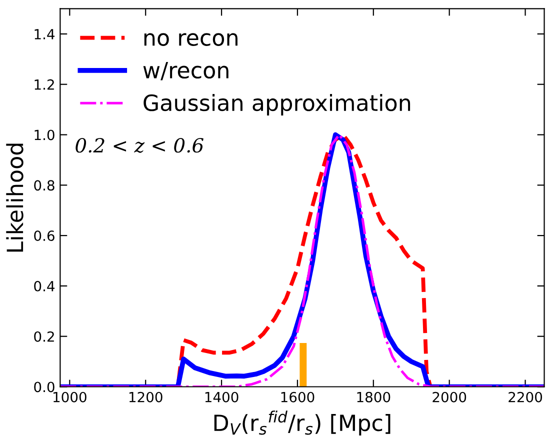 This screenshot has width=547, height=437. What do you see at coordinates (302, 423) in the screenshot?
I see `x-axis-title: D$_{V}$(r$_{s}$$^{fid}$/r$_{s}$) [Mpc]` at bounding box center [302, 423].